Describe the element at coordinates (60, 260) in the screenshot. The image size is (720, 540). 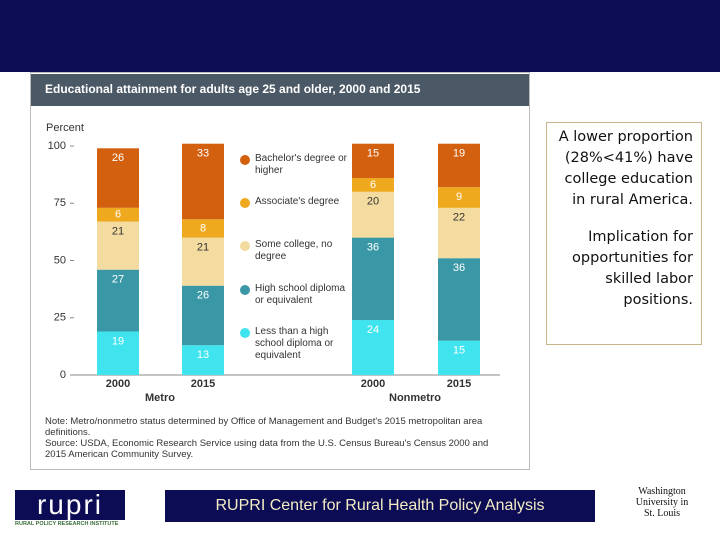
I see `y-tick-label: 50` at that location.